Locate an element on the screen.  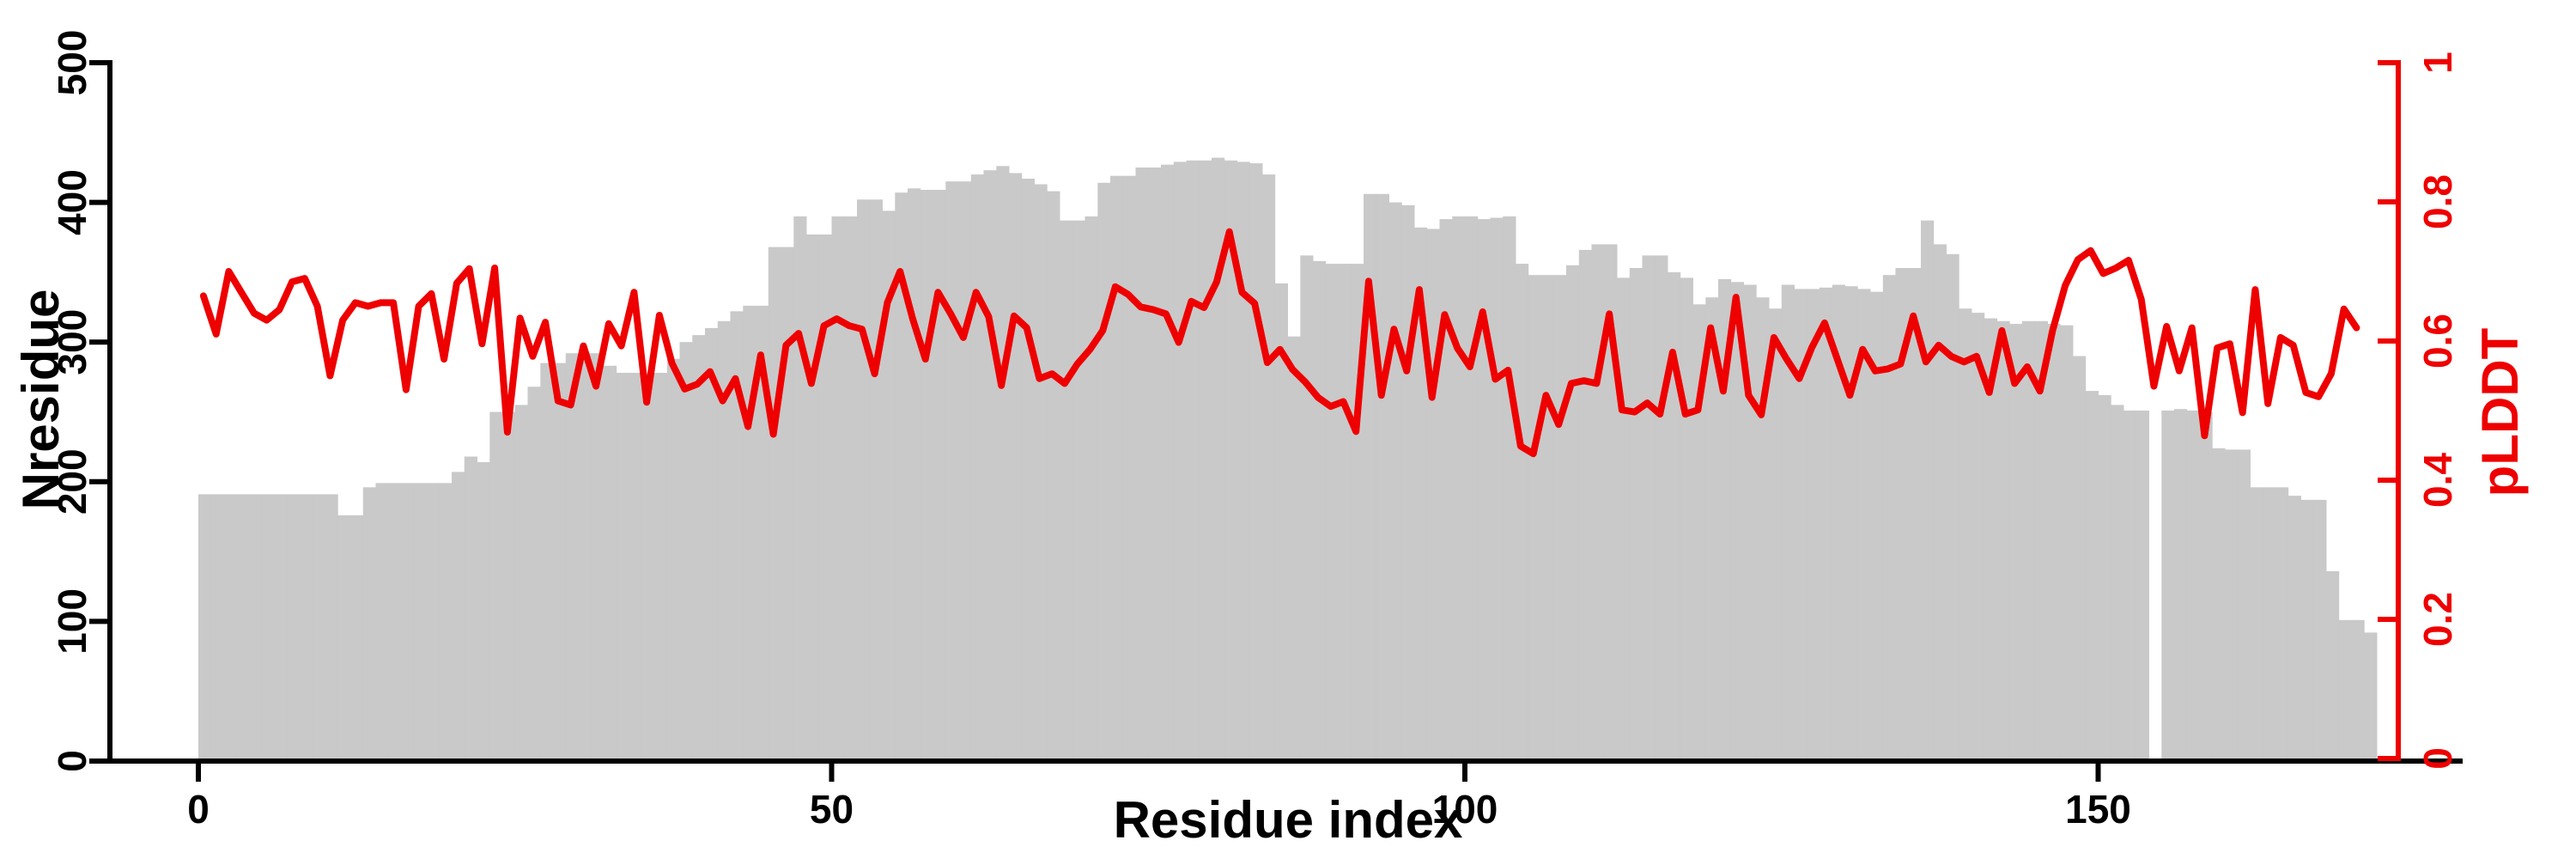
y-right-axis-title: pLDDT is located at coordinates (2500, 412).